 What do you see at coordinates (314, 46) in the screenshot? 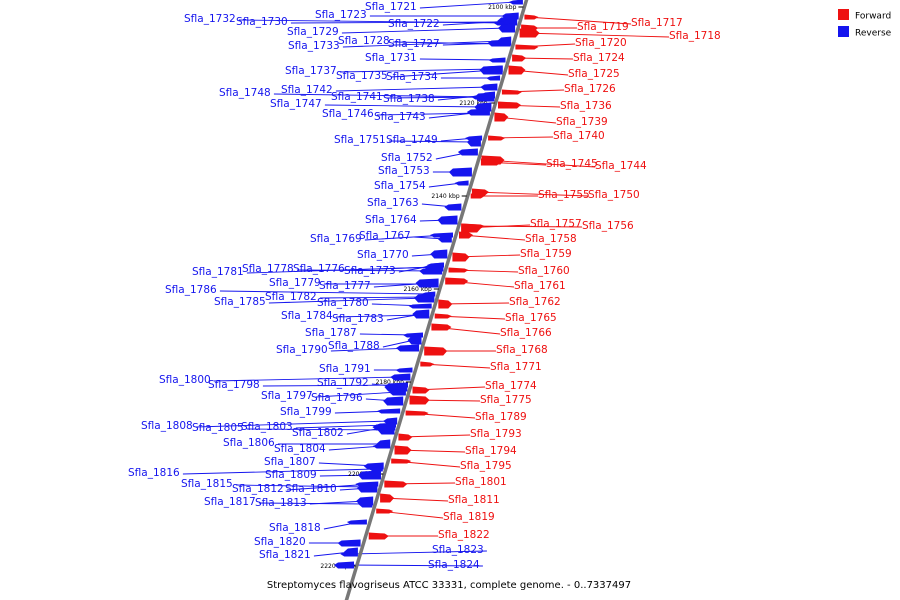
I see `gene-label: Sfla_1733` at bounding box center [314, 46].